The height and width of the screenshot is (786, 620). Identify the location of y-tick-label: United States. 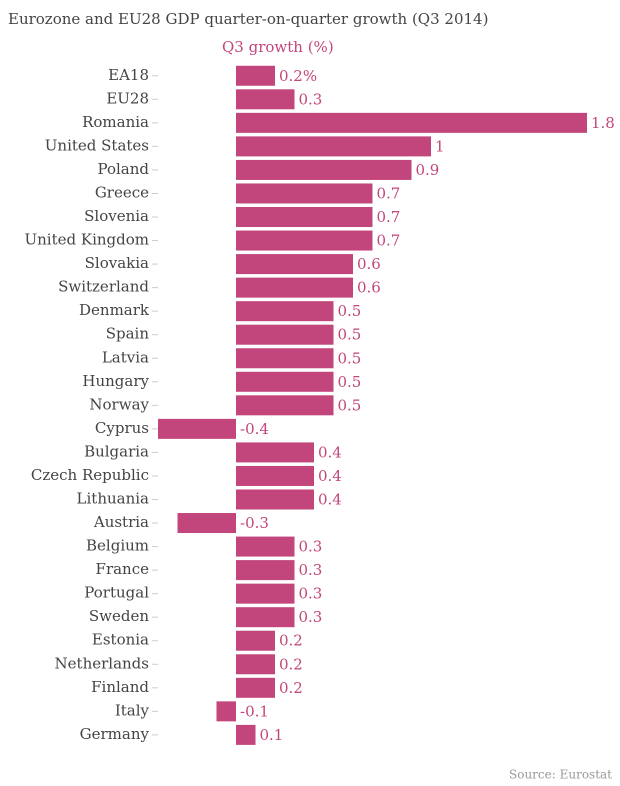
(97, 145).